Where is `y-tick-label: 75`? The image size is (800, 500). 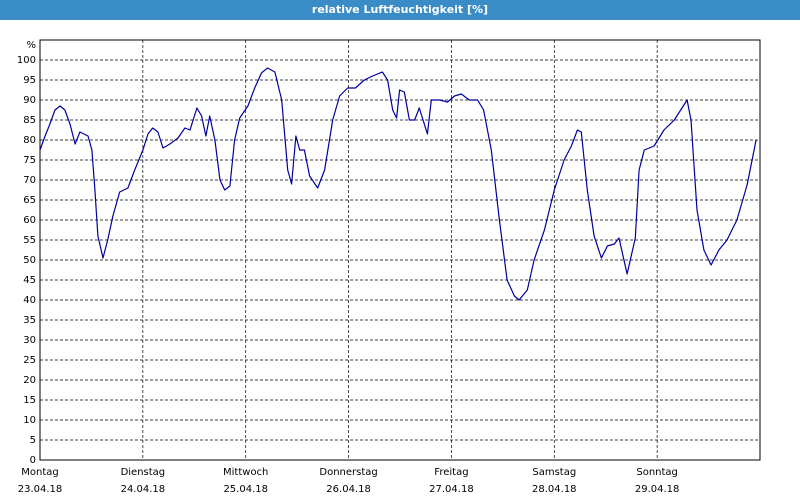
y-tick-label: 75 is located at coordinates (29, 160).